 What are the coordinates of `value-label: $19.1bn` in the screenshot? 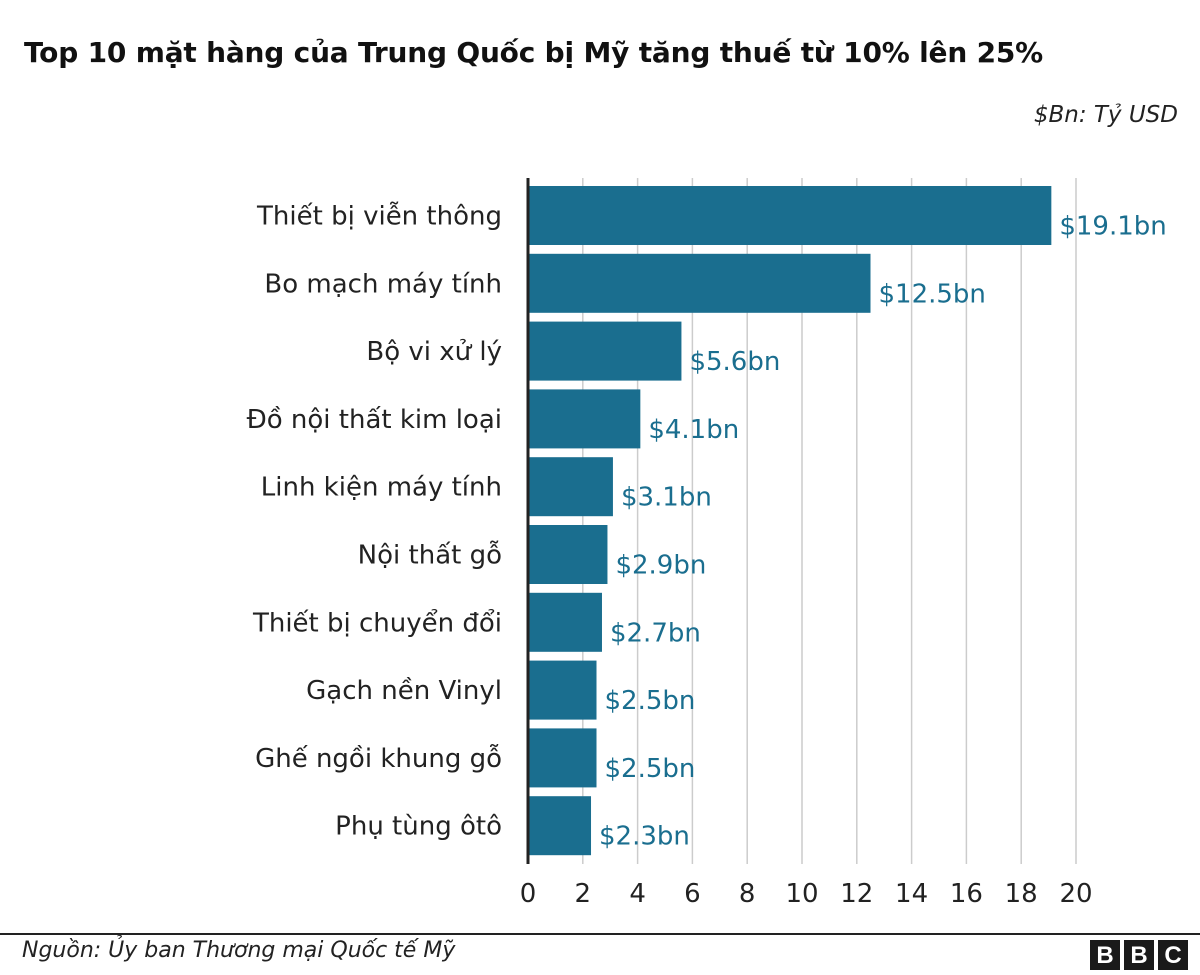 It's located at (1112, 227).